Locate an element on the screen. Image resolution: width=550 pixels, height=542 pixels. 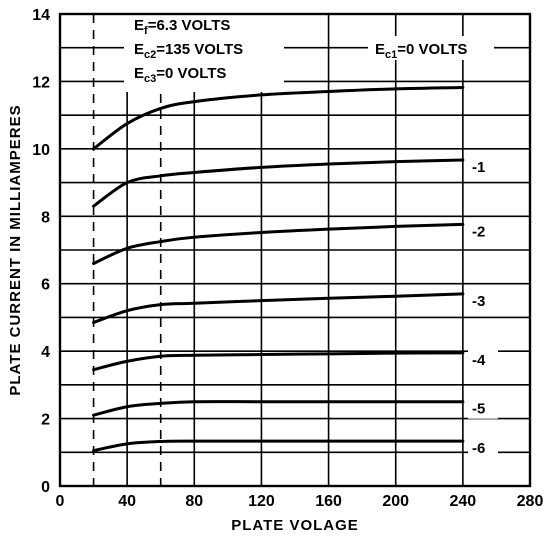
ec2-condition: Ec2=135 VOLTS is located at coordinates (188, 51).